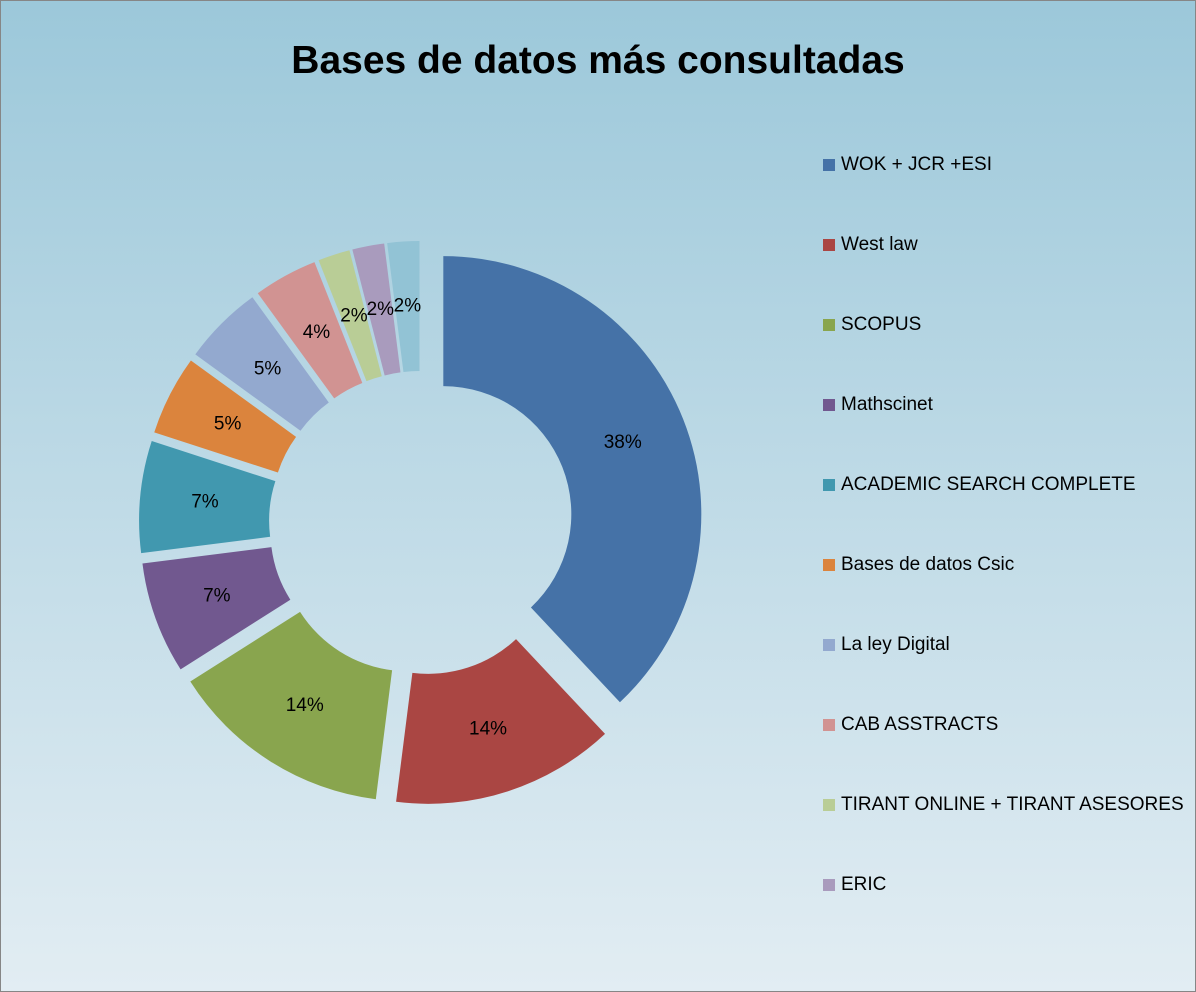 The width and height of the screenshot is (1196, 992). Describe the element at coordinates (1012, 804) in the screenshot. I see `legend-label: TIRANT ONLINE + TIRANT ASESORES` at that location.